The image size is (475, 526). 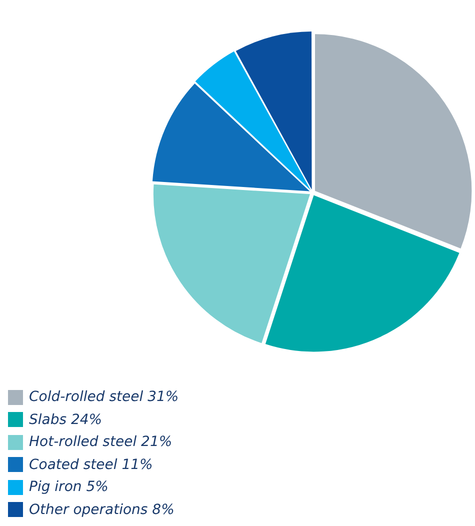 What do you see at coordinates (101, 510) in the screenshot?
I see `legend-label: Other operations 8%` at bounding box center [101, 510].